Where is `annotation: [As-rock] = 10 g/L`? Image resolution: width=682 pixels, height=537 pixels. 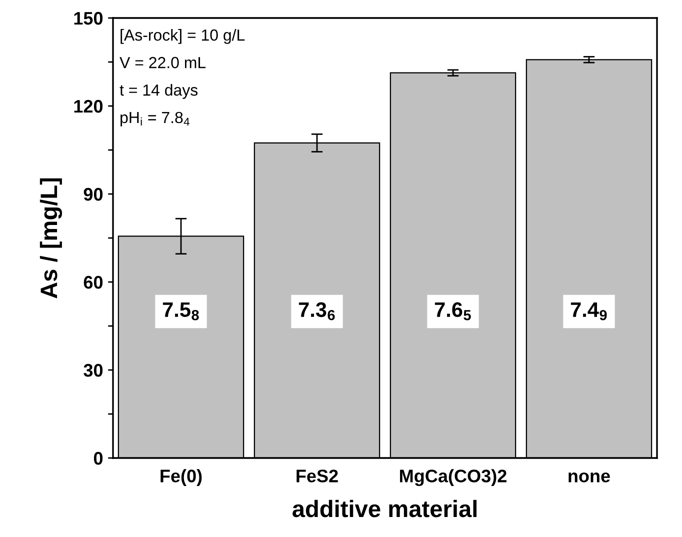 annotation: [As-rock] = 10 g/L is located at coordinates (182, 36).